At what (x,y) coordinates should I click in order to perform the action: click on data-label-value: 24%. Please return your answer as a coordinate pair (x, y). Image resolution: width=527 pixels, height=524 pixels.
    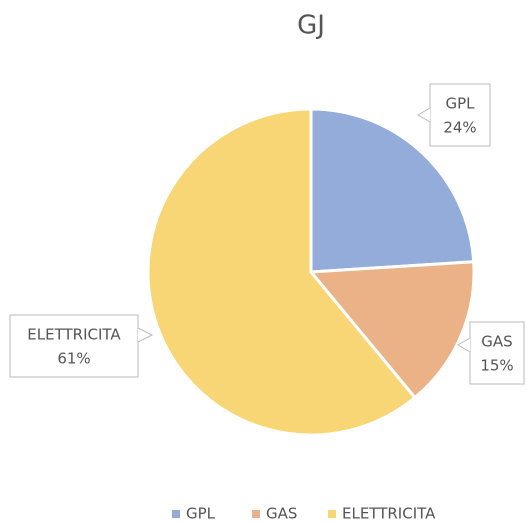
    Looking at the image, I should click on (459, 128).